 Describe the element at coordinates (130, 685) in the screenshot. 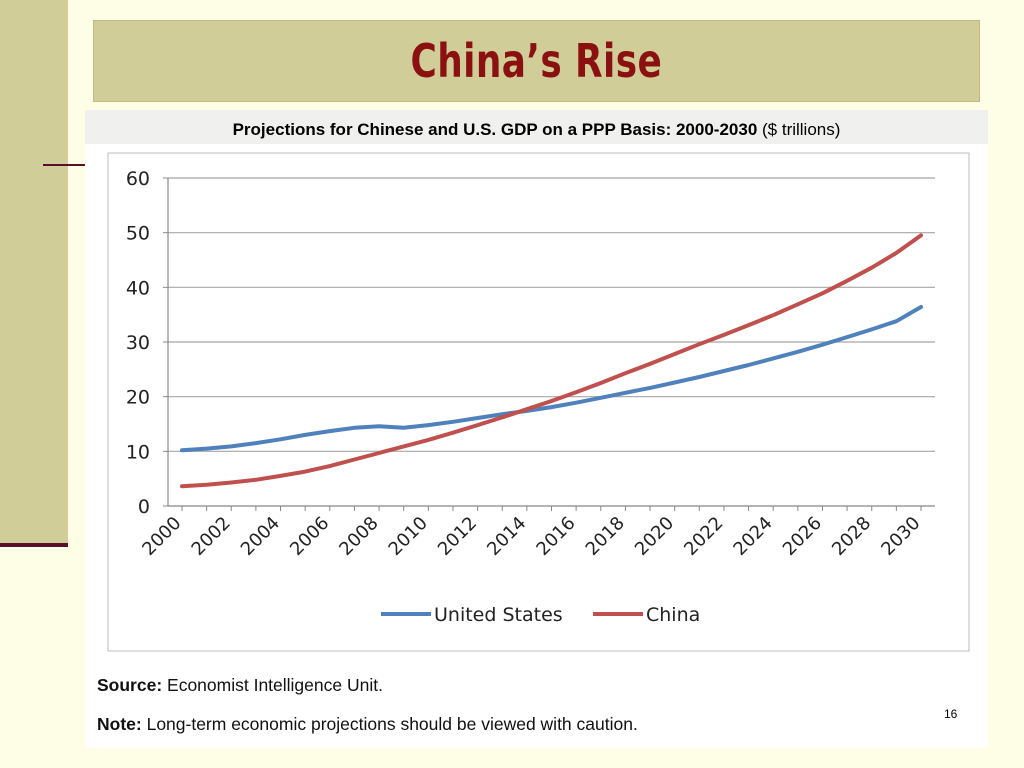

I see `source-label: Source:` at that location.